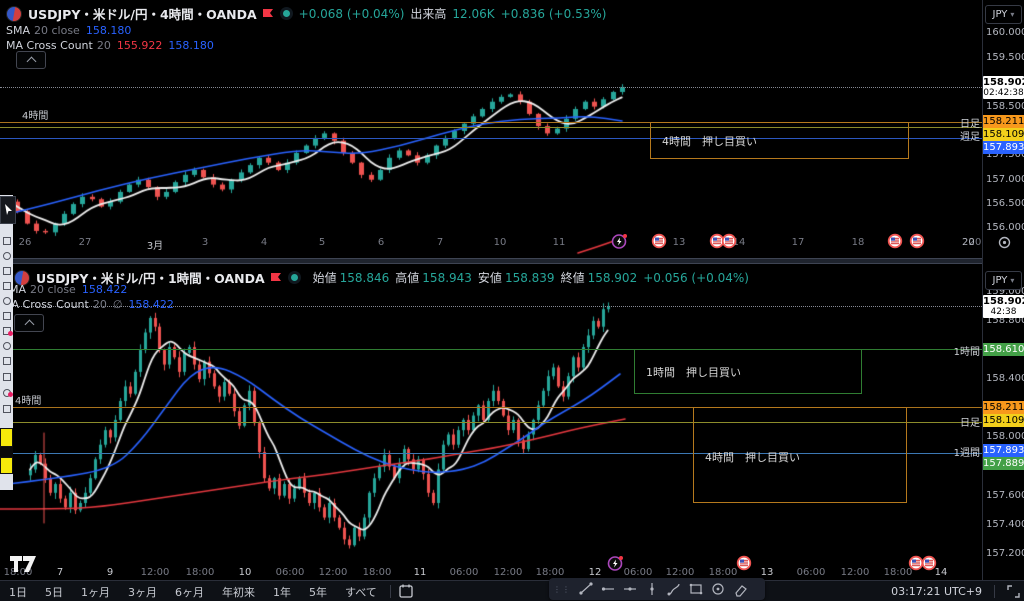 The width and height of the screenshot is (1024, 601). Describe the element at coordinates (31, 60) in the screenshot. I see `panel1-collapse-button` at that location.